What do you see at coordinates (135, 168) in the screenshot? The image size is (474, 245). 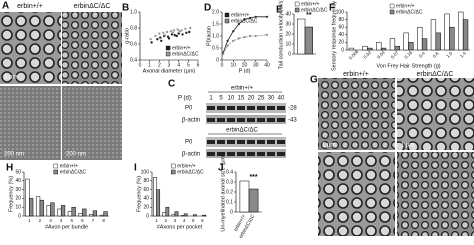 I see `panel-letter: I` at bounding box center [135, 168].